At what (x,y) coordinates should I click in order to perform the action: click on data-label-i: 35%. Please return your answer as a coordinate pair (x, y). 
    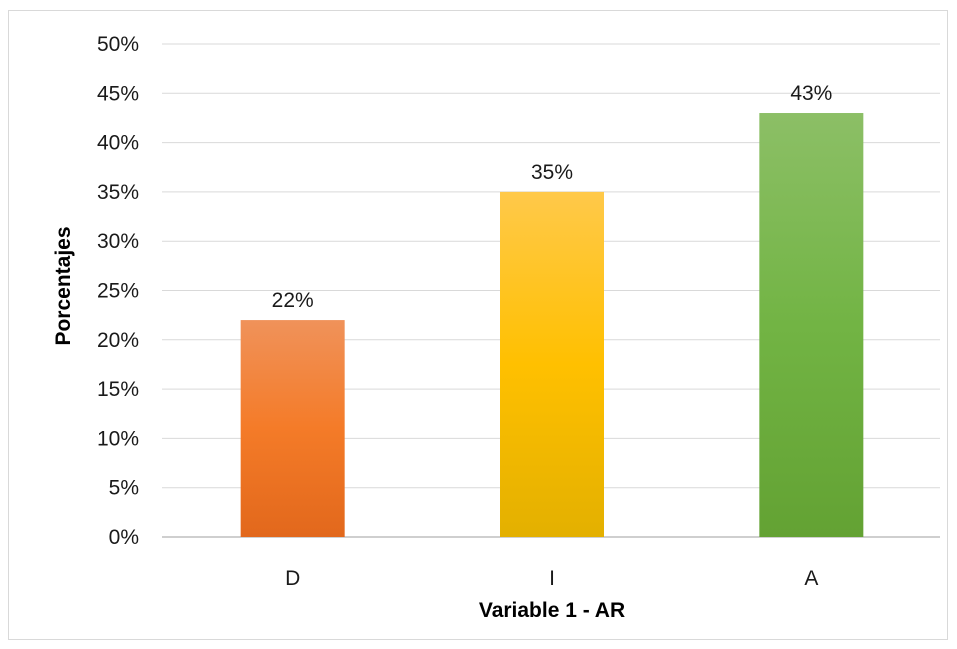
    Looking at the image, I should click on (552, 172).